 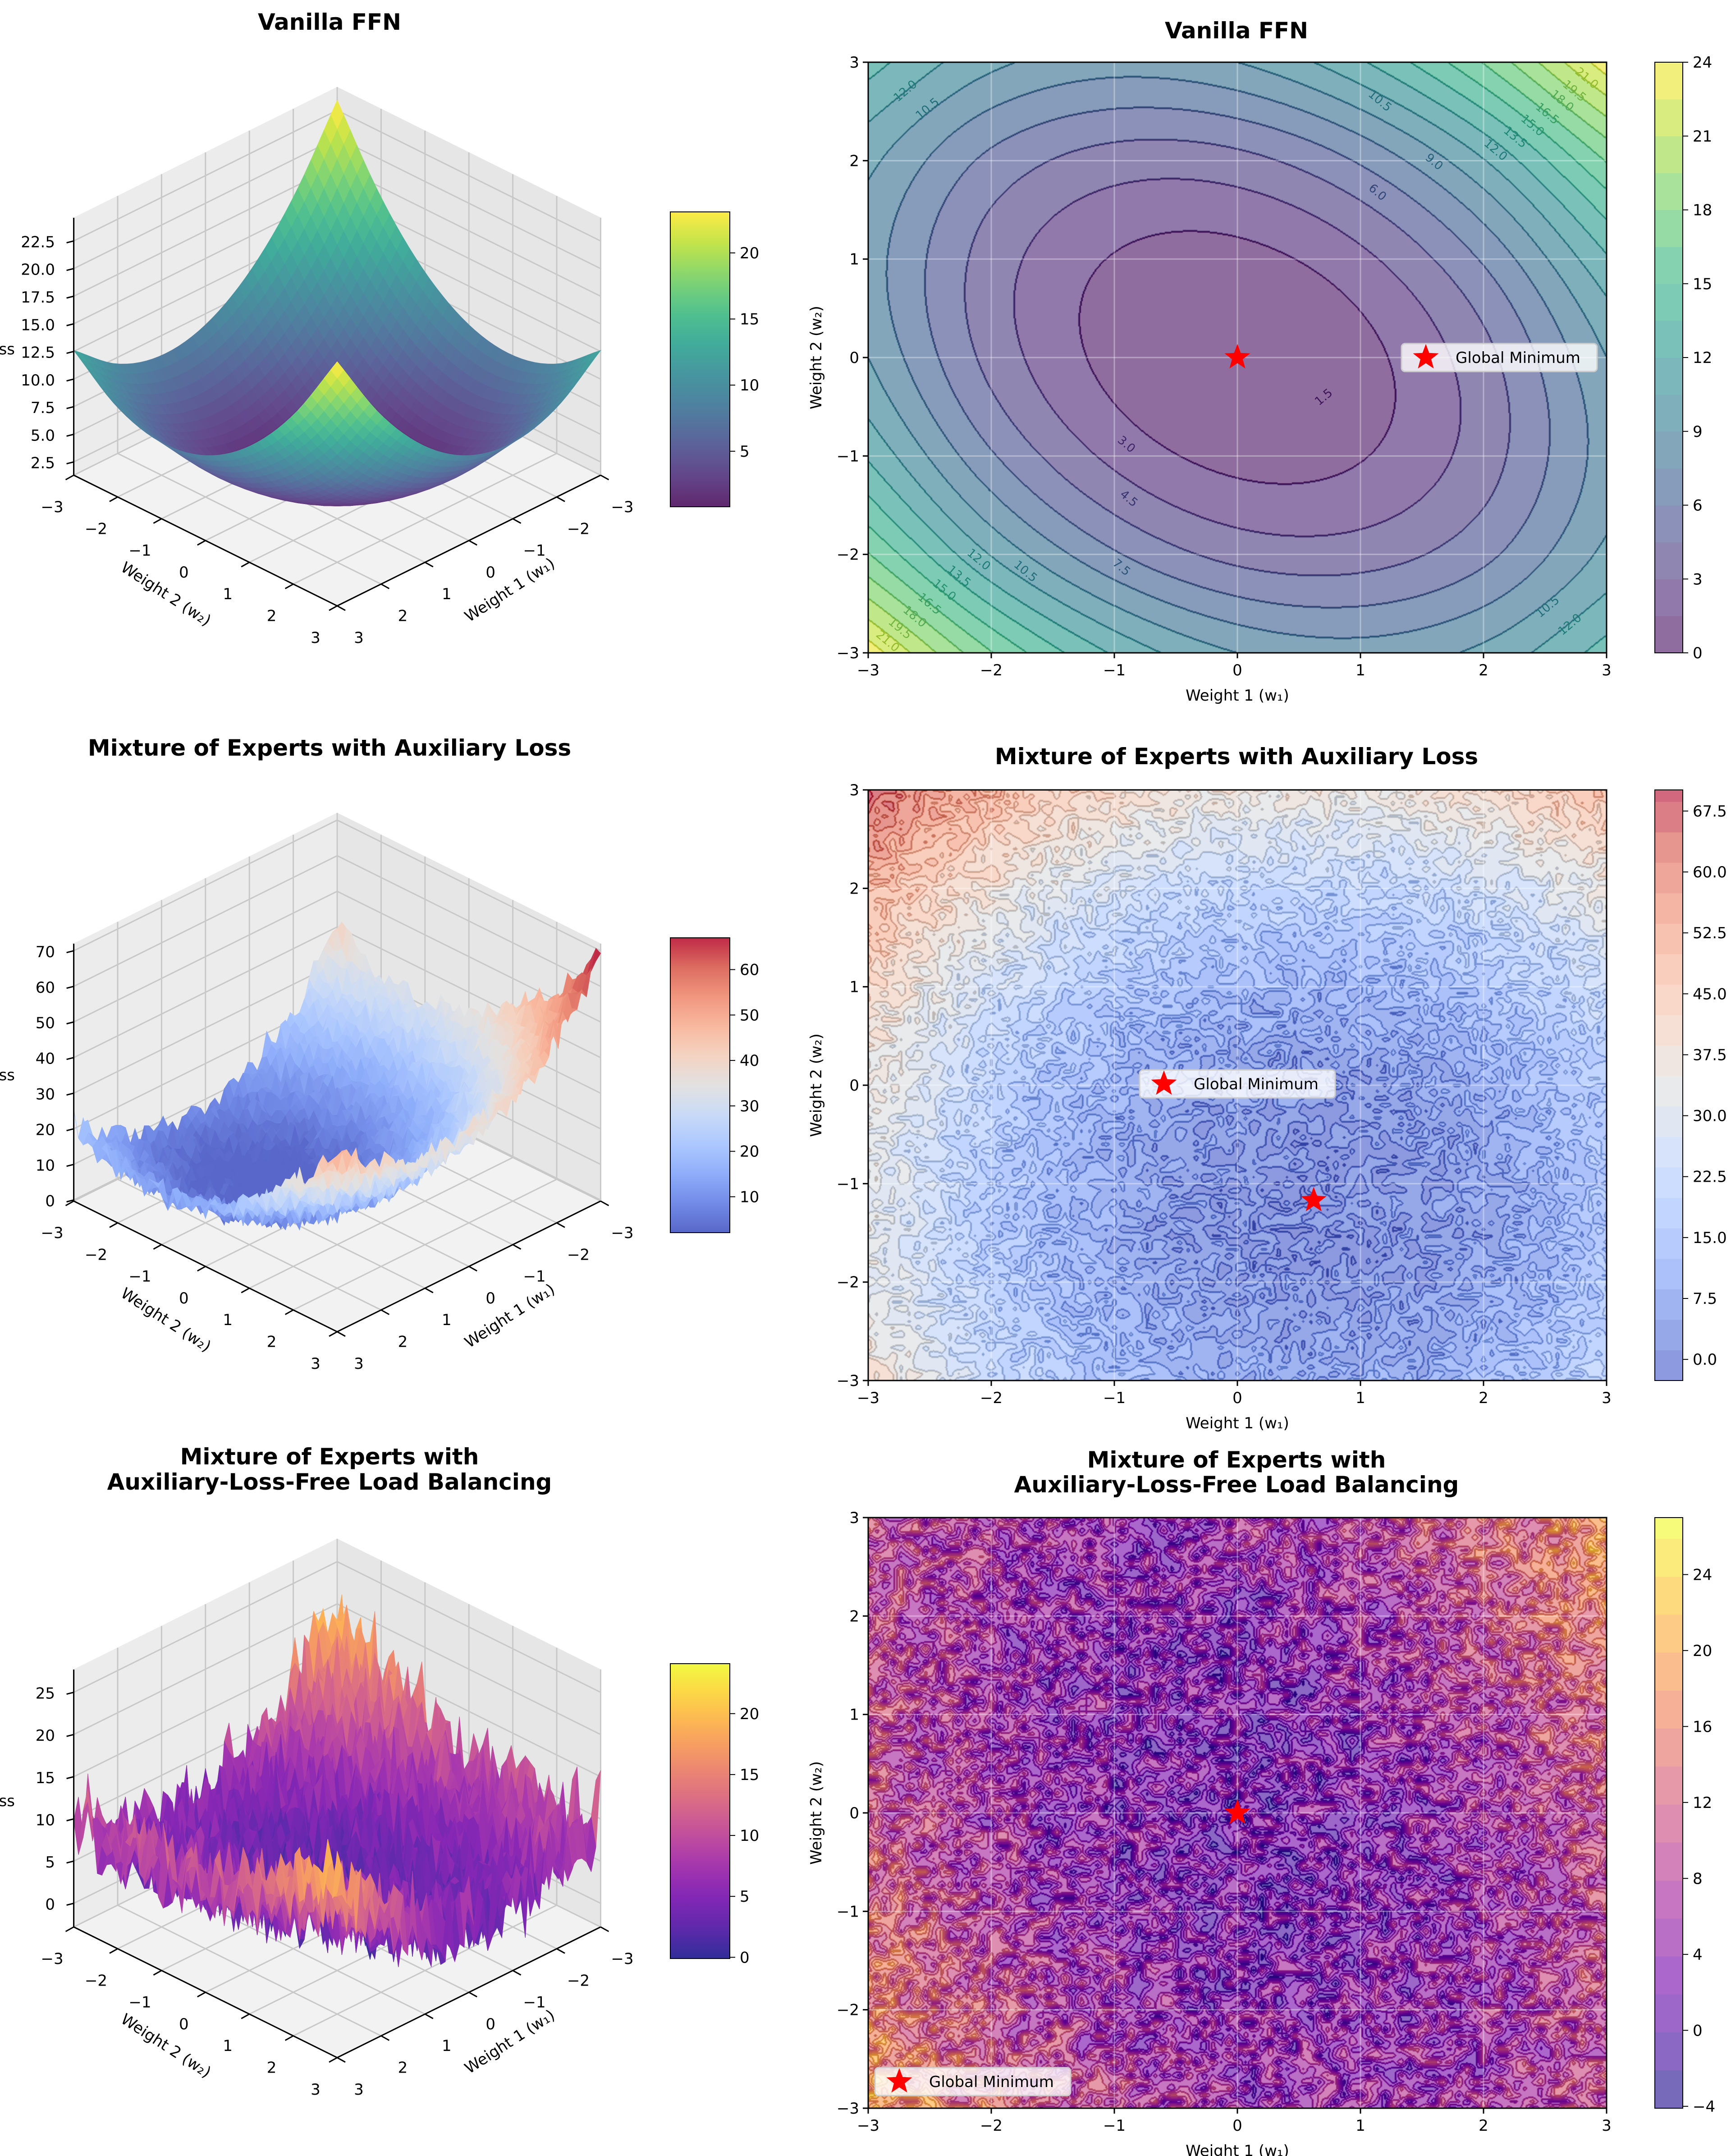 I want to click on y-tick-label: 0, so click(x=854, y=358).